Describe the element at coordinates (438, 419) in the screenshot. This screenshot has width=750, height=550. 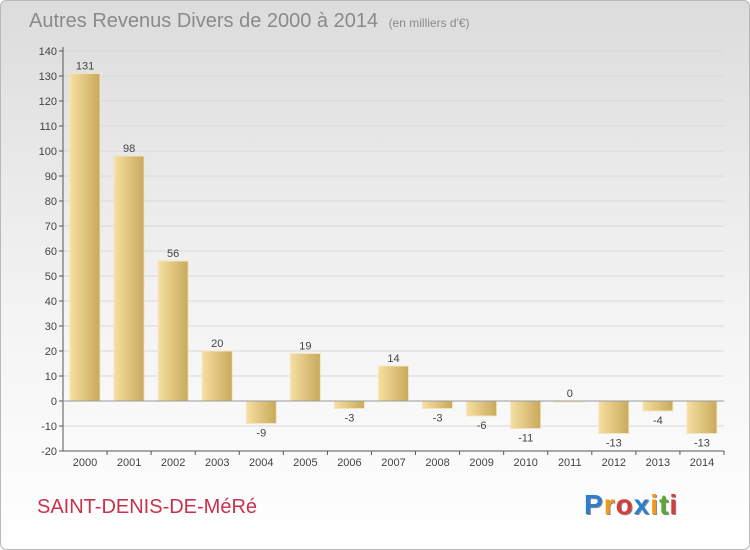
I see `value-label-2008: -3` at that location.